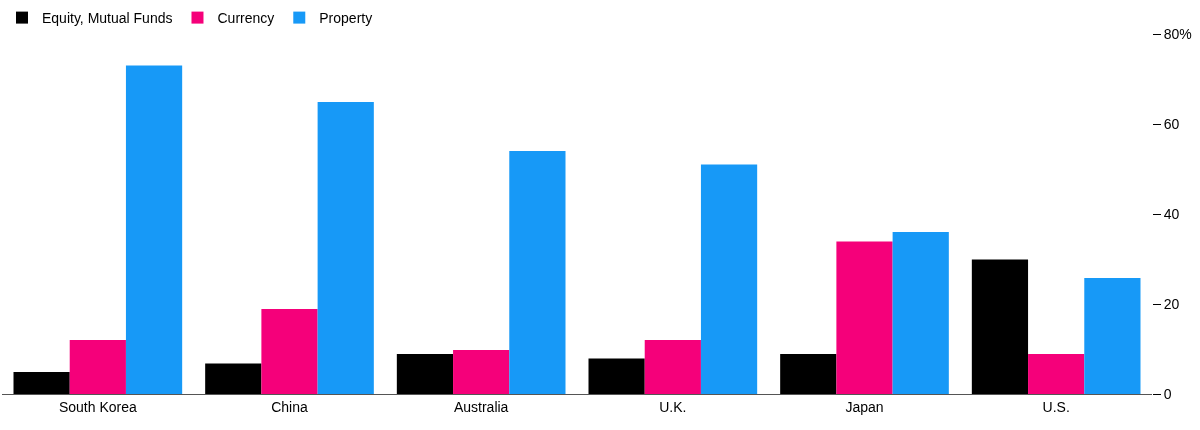 Image resolution: width=1200 pixels, height=430 pixels. Describe the element at coordinates (1167, 393) in the screenshot. I see `y-tick-label: 0` at that location.